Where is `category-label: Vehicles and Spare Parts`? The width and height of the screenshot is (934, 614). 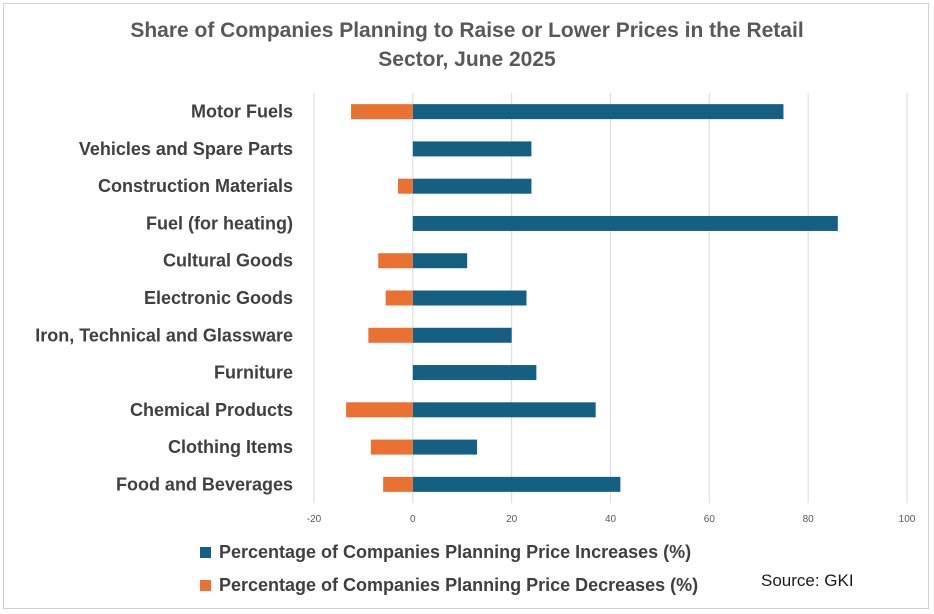 category-label: Vehicles and Spare Parts is located at coordinates (186, 149).